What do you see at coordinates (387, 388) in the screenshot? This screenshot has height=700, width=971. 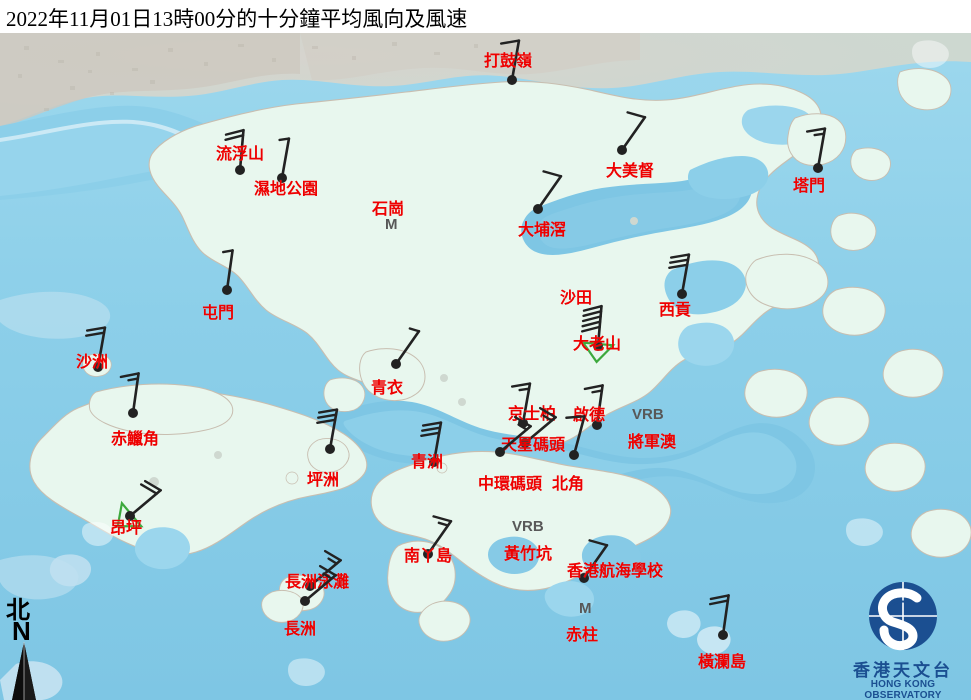 I see `station-label: 青衣` at bounding box center [387, 388].